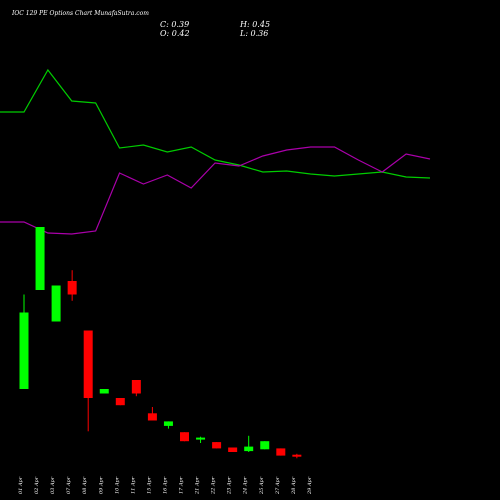  I want to click on x-tick-label: 15 Apr, so click(149, 485).